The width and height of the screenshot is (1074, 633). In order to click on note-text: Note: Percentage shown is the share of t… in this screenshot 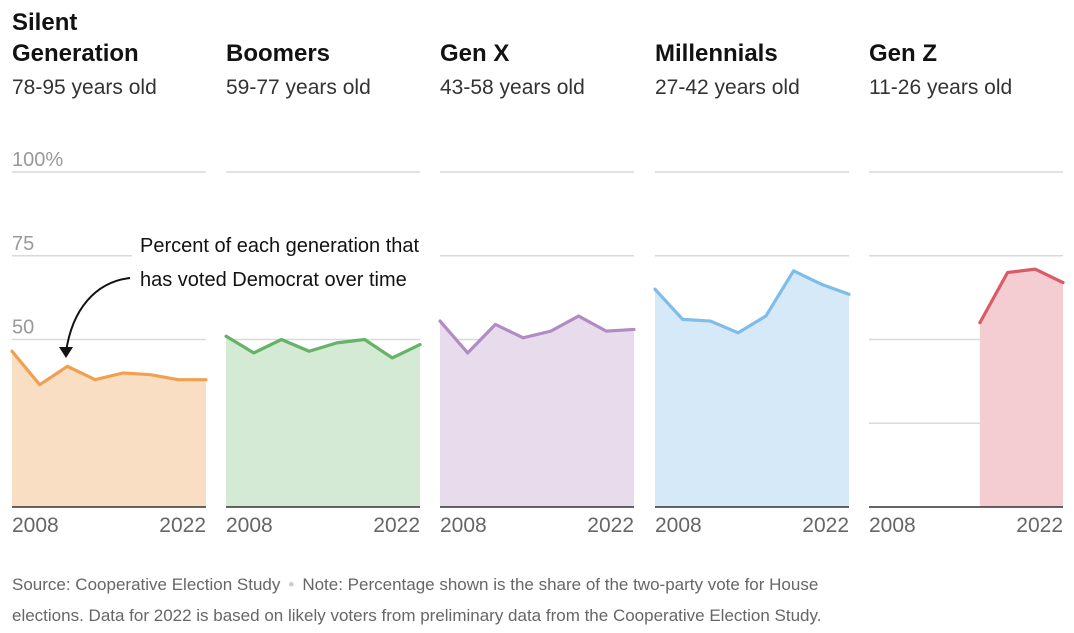, I will do `click(560, 584)`.